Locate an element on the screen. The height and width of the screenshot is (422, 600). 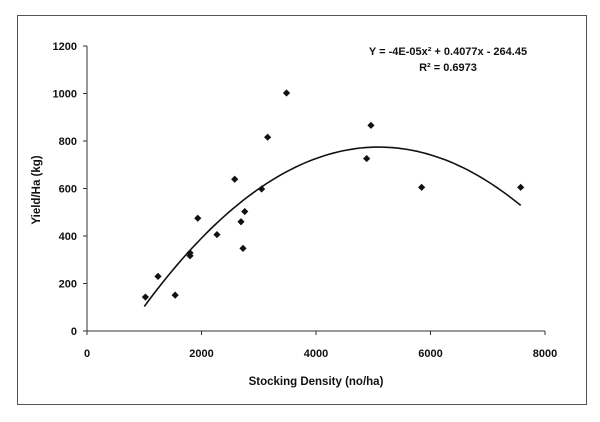
r-squared-label: R² = 0.6973 is located at coordinates (448, 68).